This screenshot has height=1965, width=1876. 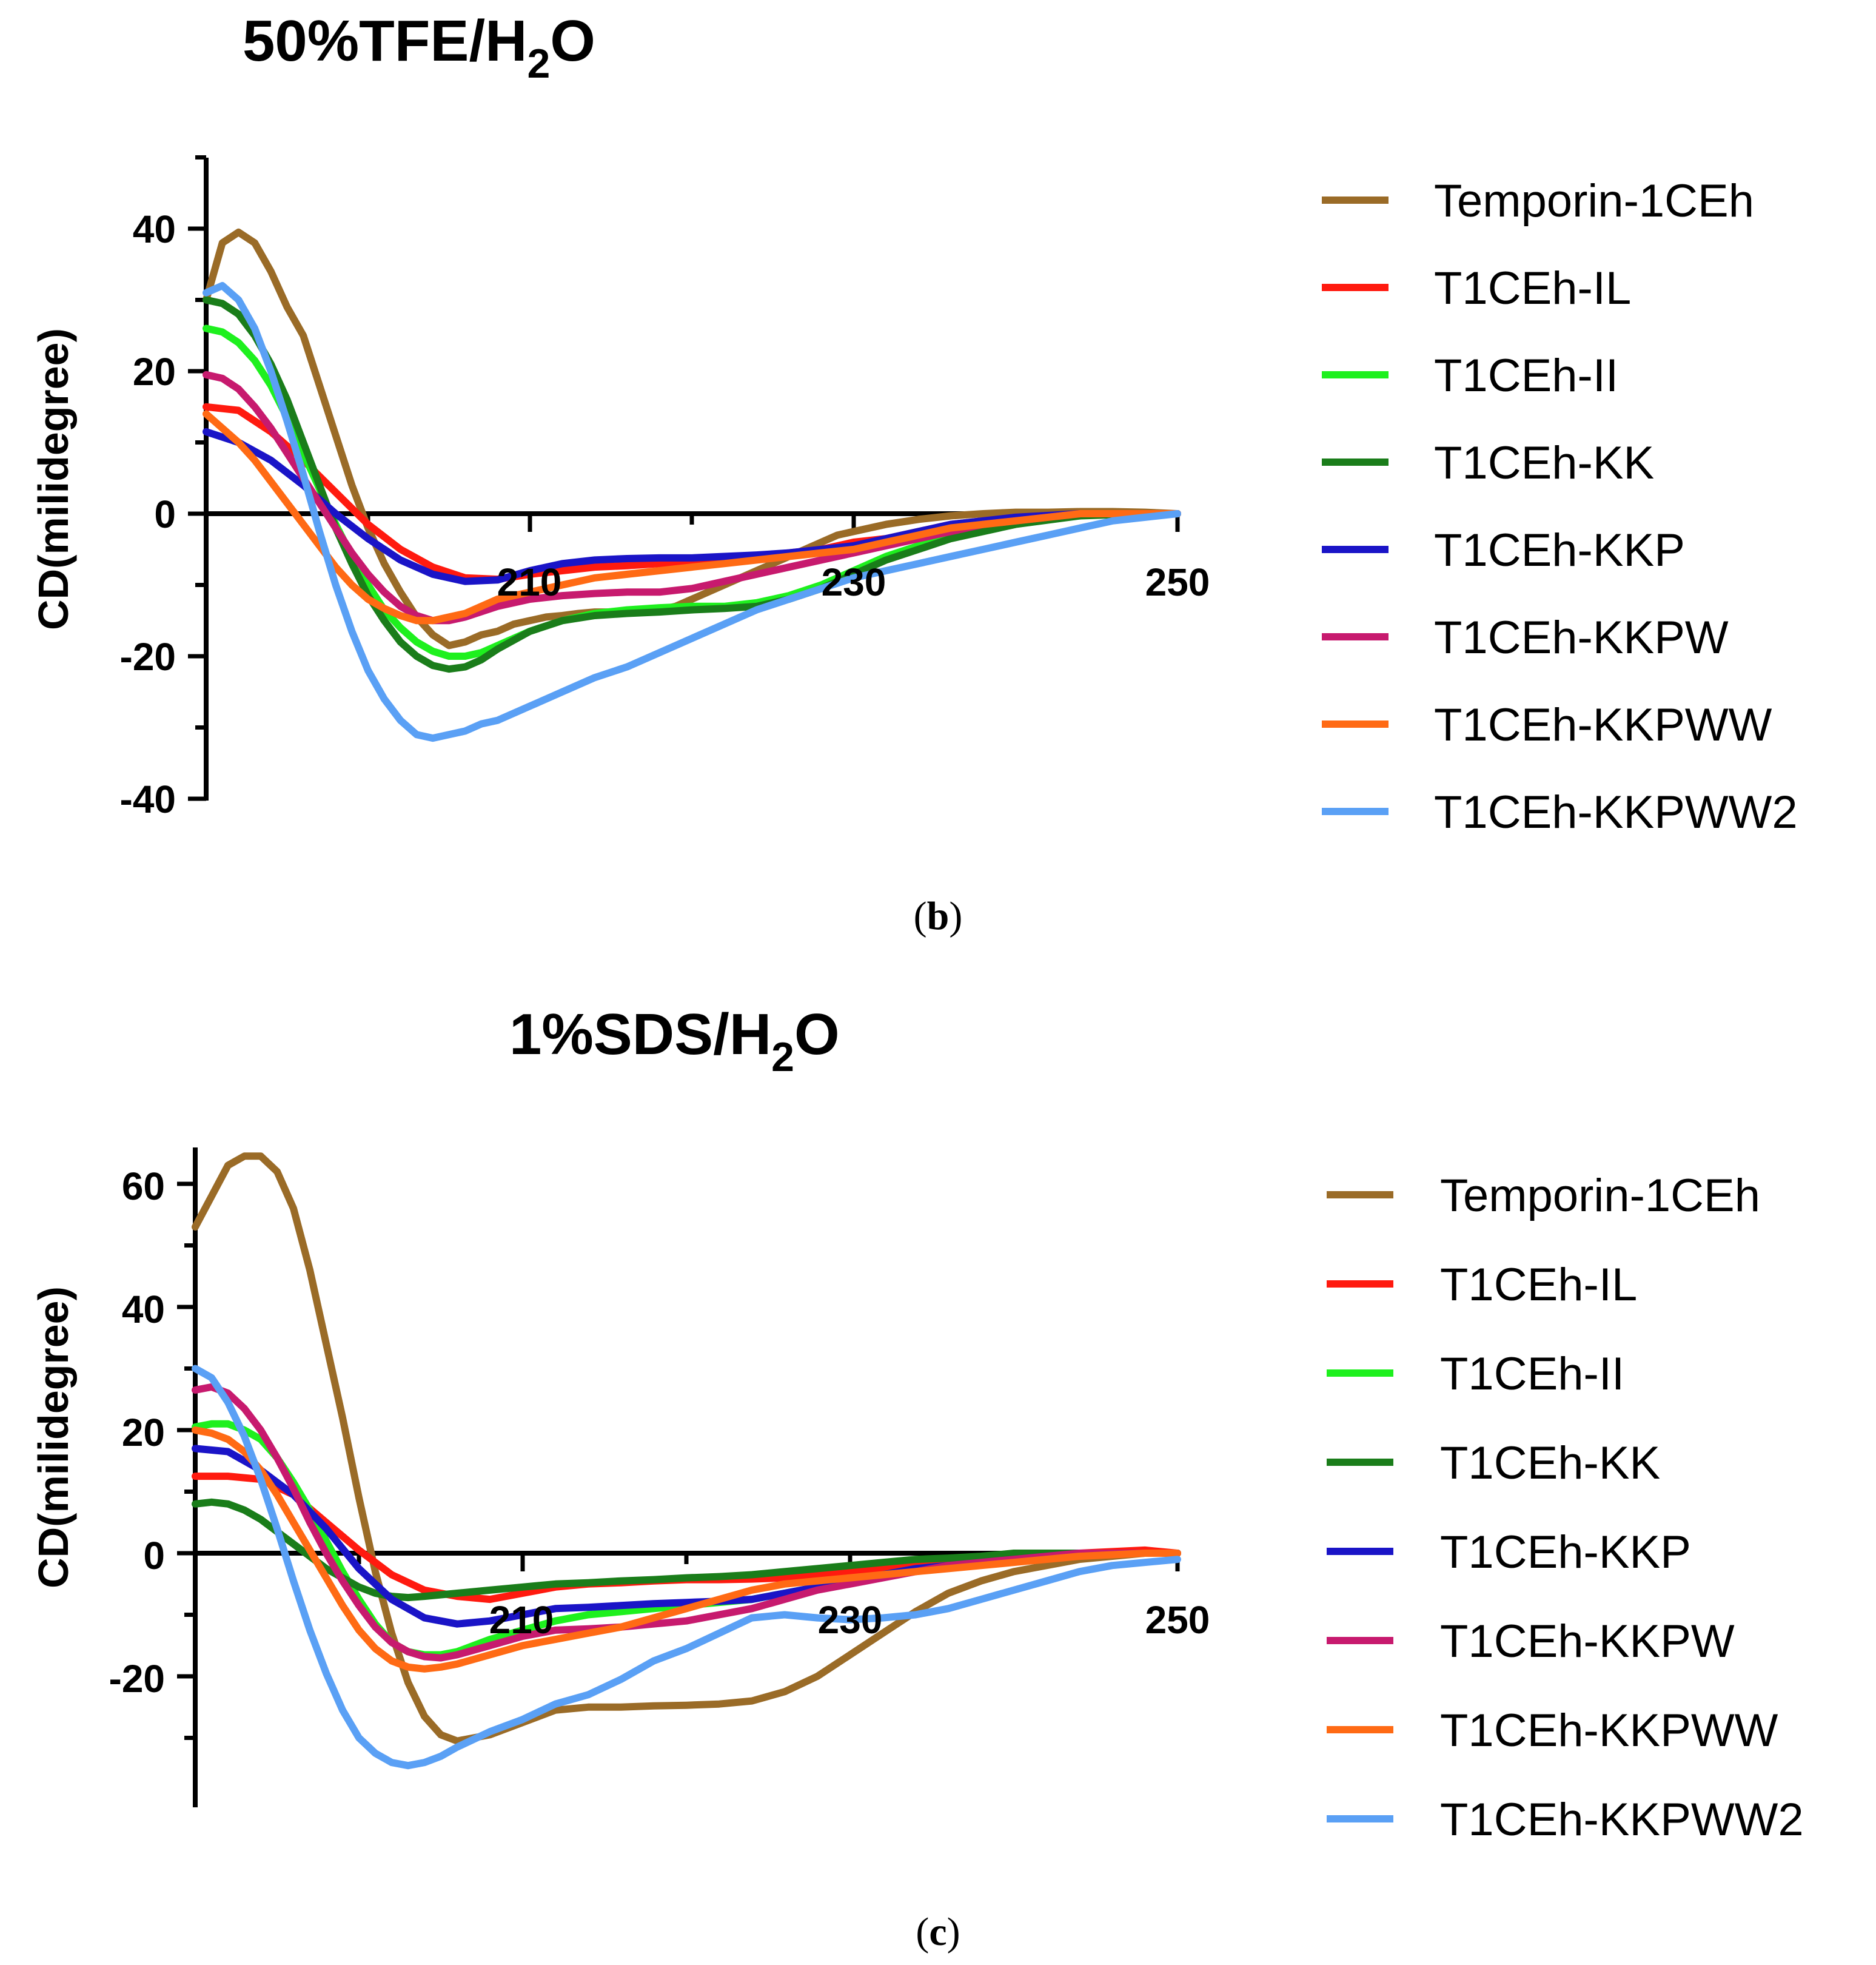 I want to click on chart-b-xtick-label: 250, so click(x=1177, y=582).